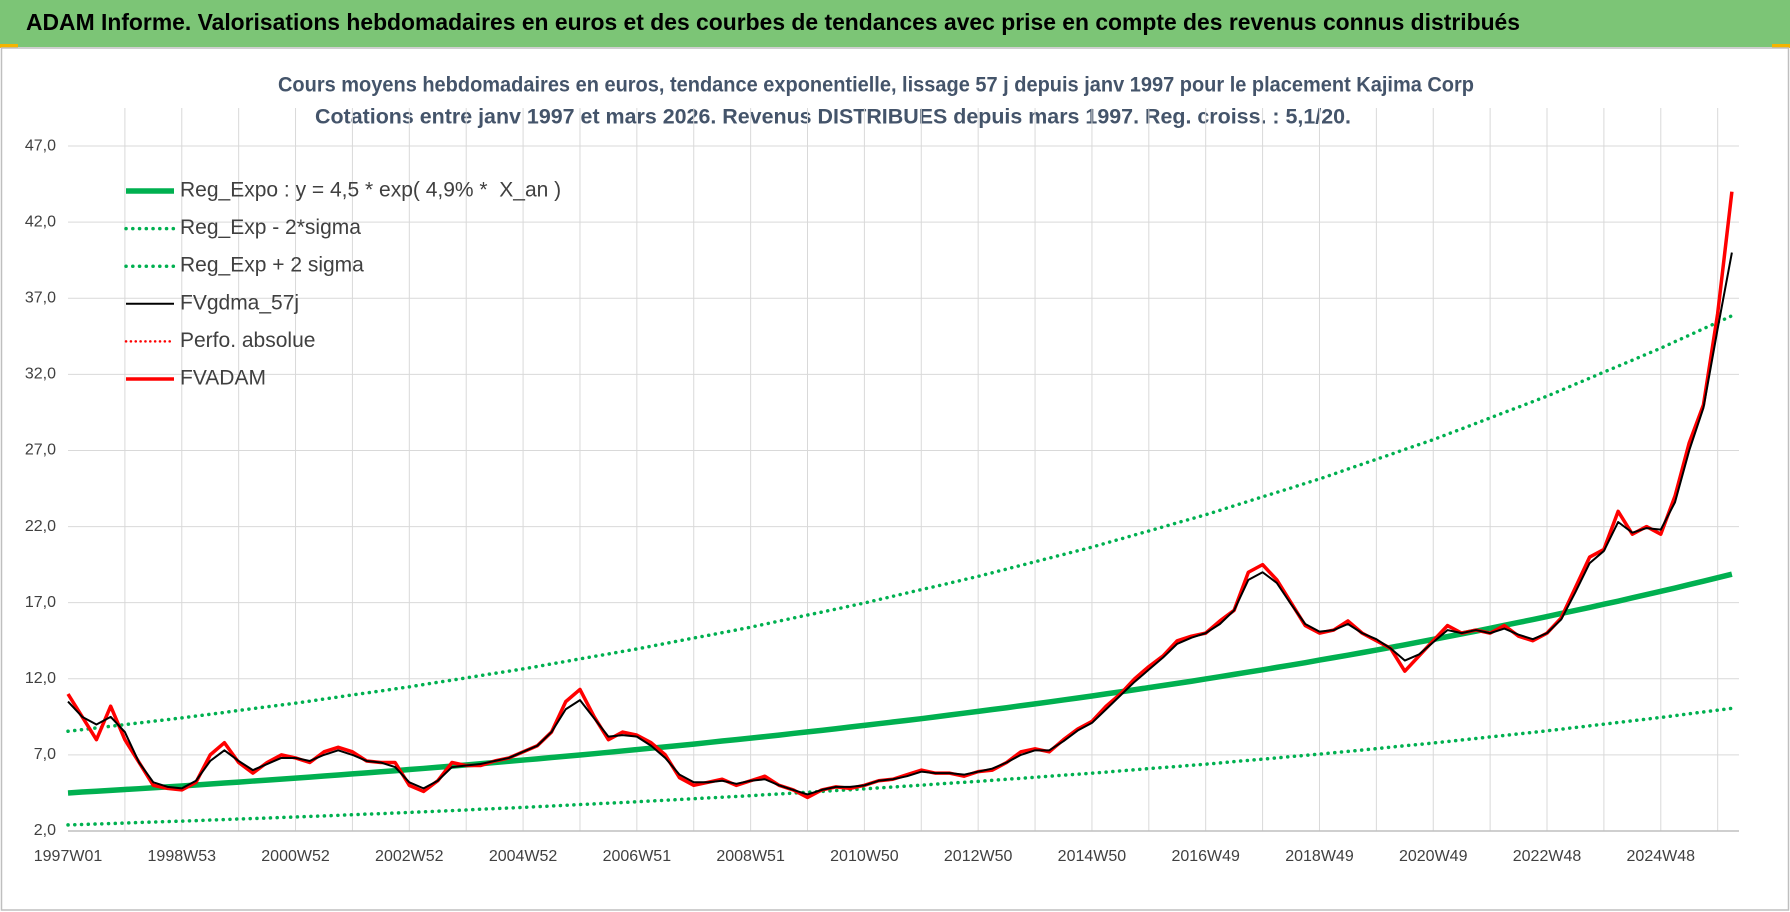 The image size is (1790, 912). Describe the element at coordinates (1661, 856) in the screenshot. I see `x-tick-label: 2024W48` at that location.